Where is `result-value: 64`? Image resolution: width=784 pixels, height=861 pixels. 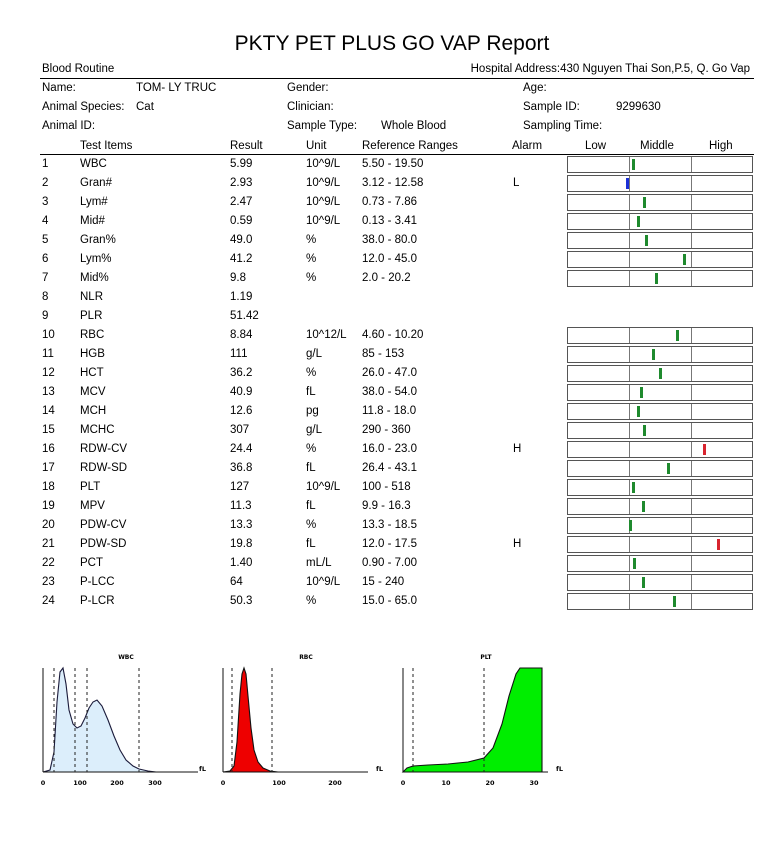
result-value: 64 is located at coordinates (236, 582).